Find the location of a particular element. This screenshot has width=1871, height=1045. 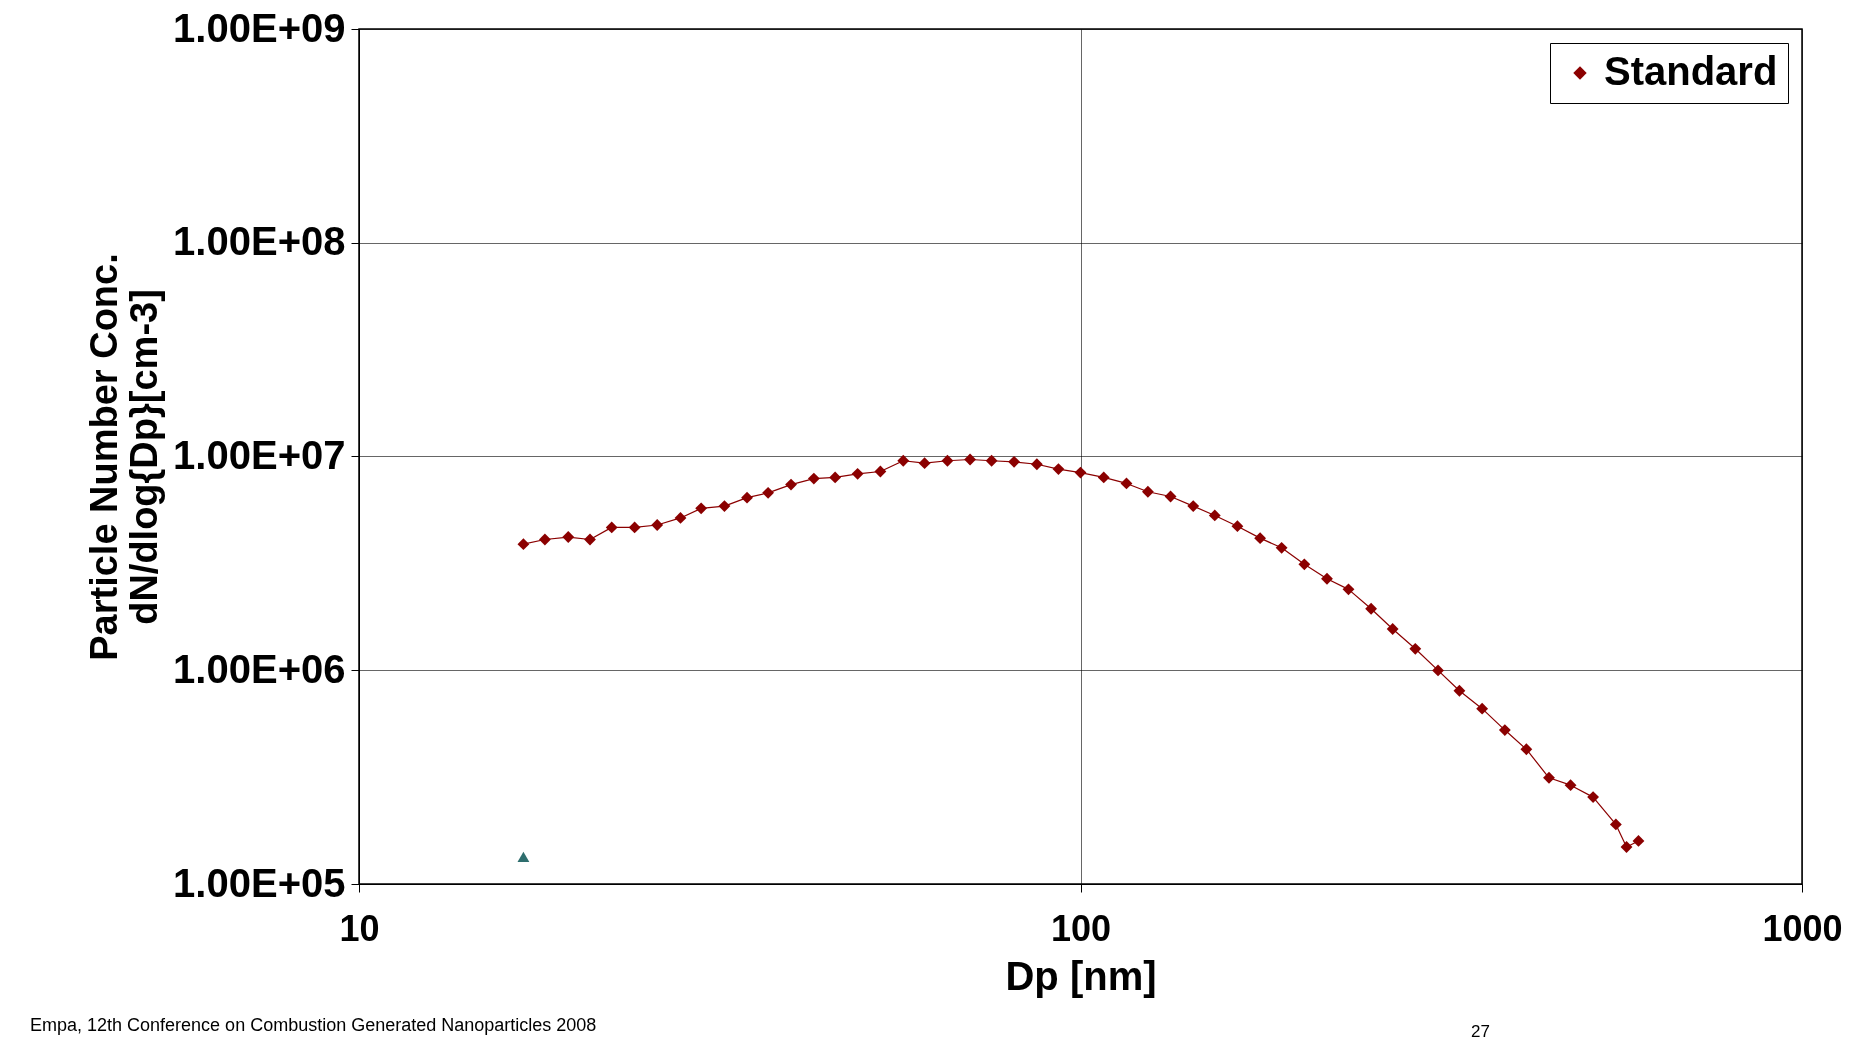

y-tick-label: 1.00E+09 is located at coordinates (259, 27).